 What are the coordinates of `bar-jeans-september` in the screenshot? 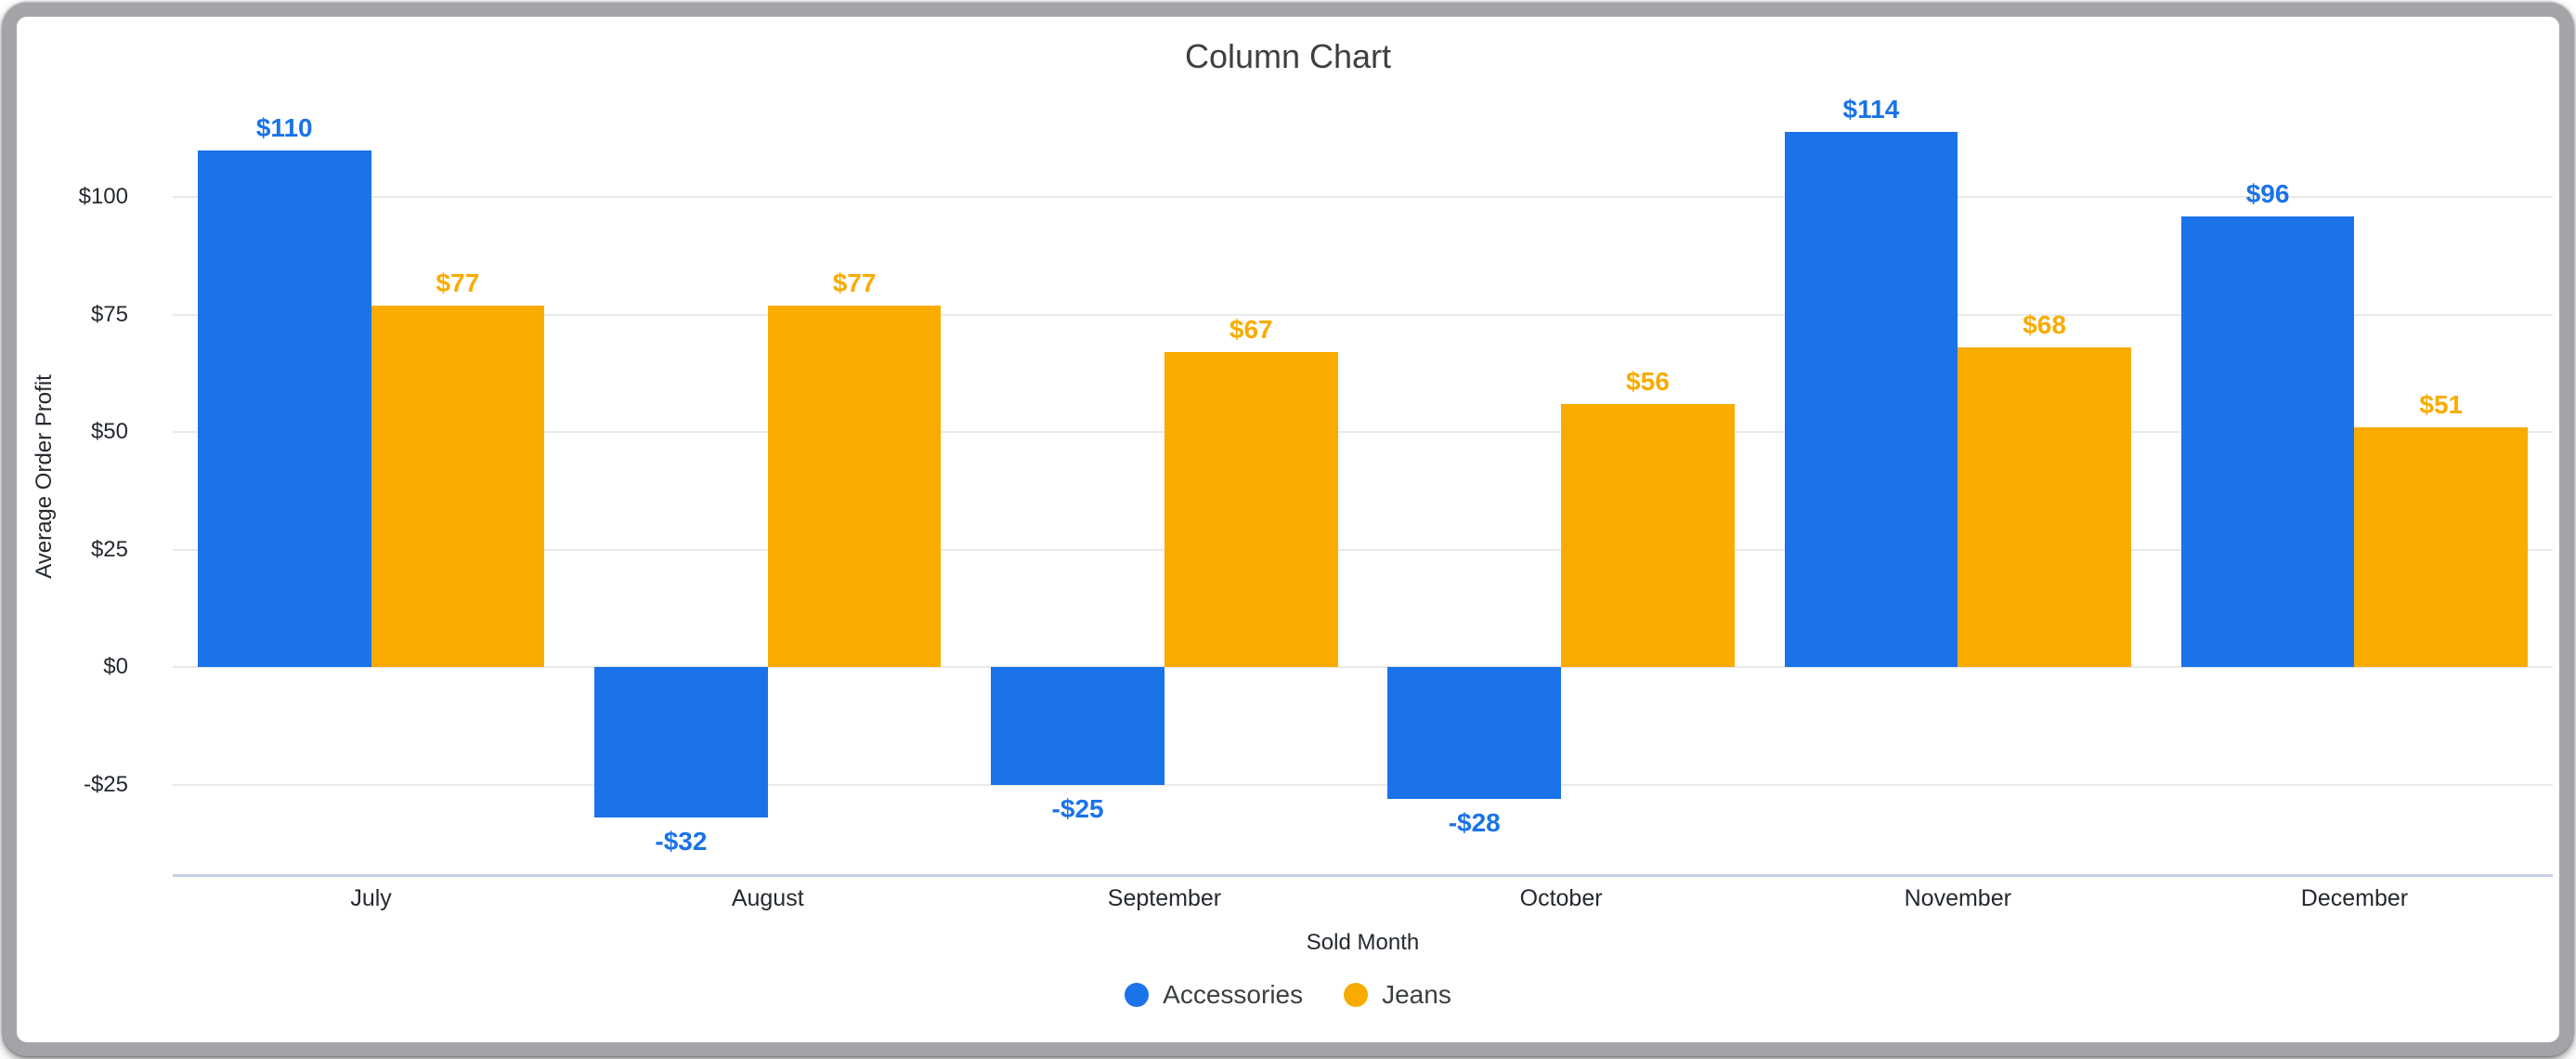 It's located at (1251, 510).